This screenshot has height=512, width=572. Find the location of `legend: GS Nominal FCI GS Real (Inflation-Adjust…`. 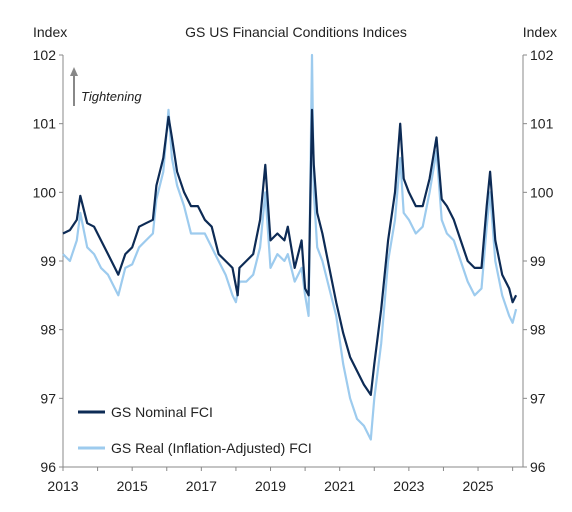

legend: GS Nominal FCI GS Real (Inflation-Adjust… is located at coordinates (195, 430).